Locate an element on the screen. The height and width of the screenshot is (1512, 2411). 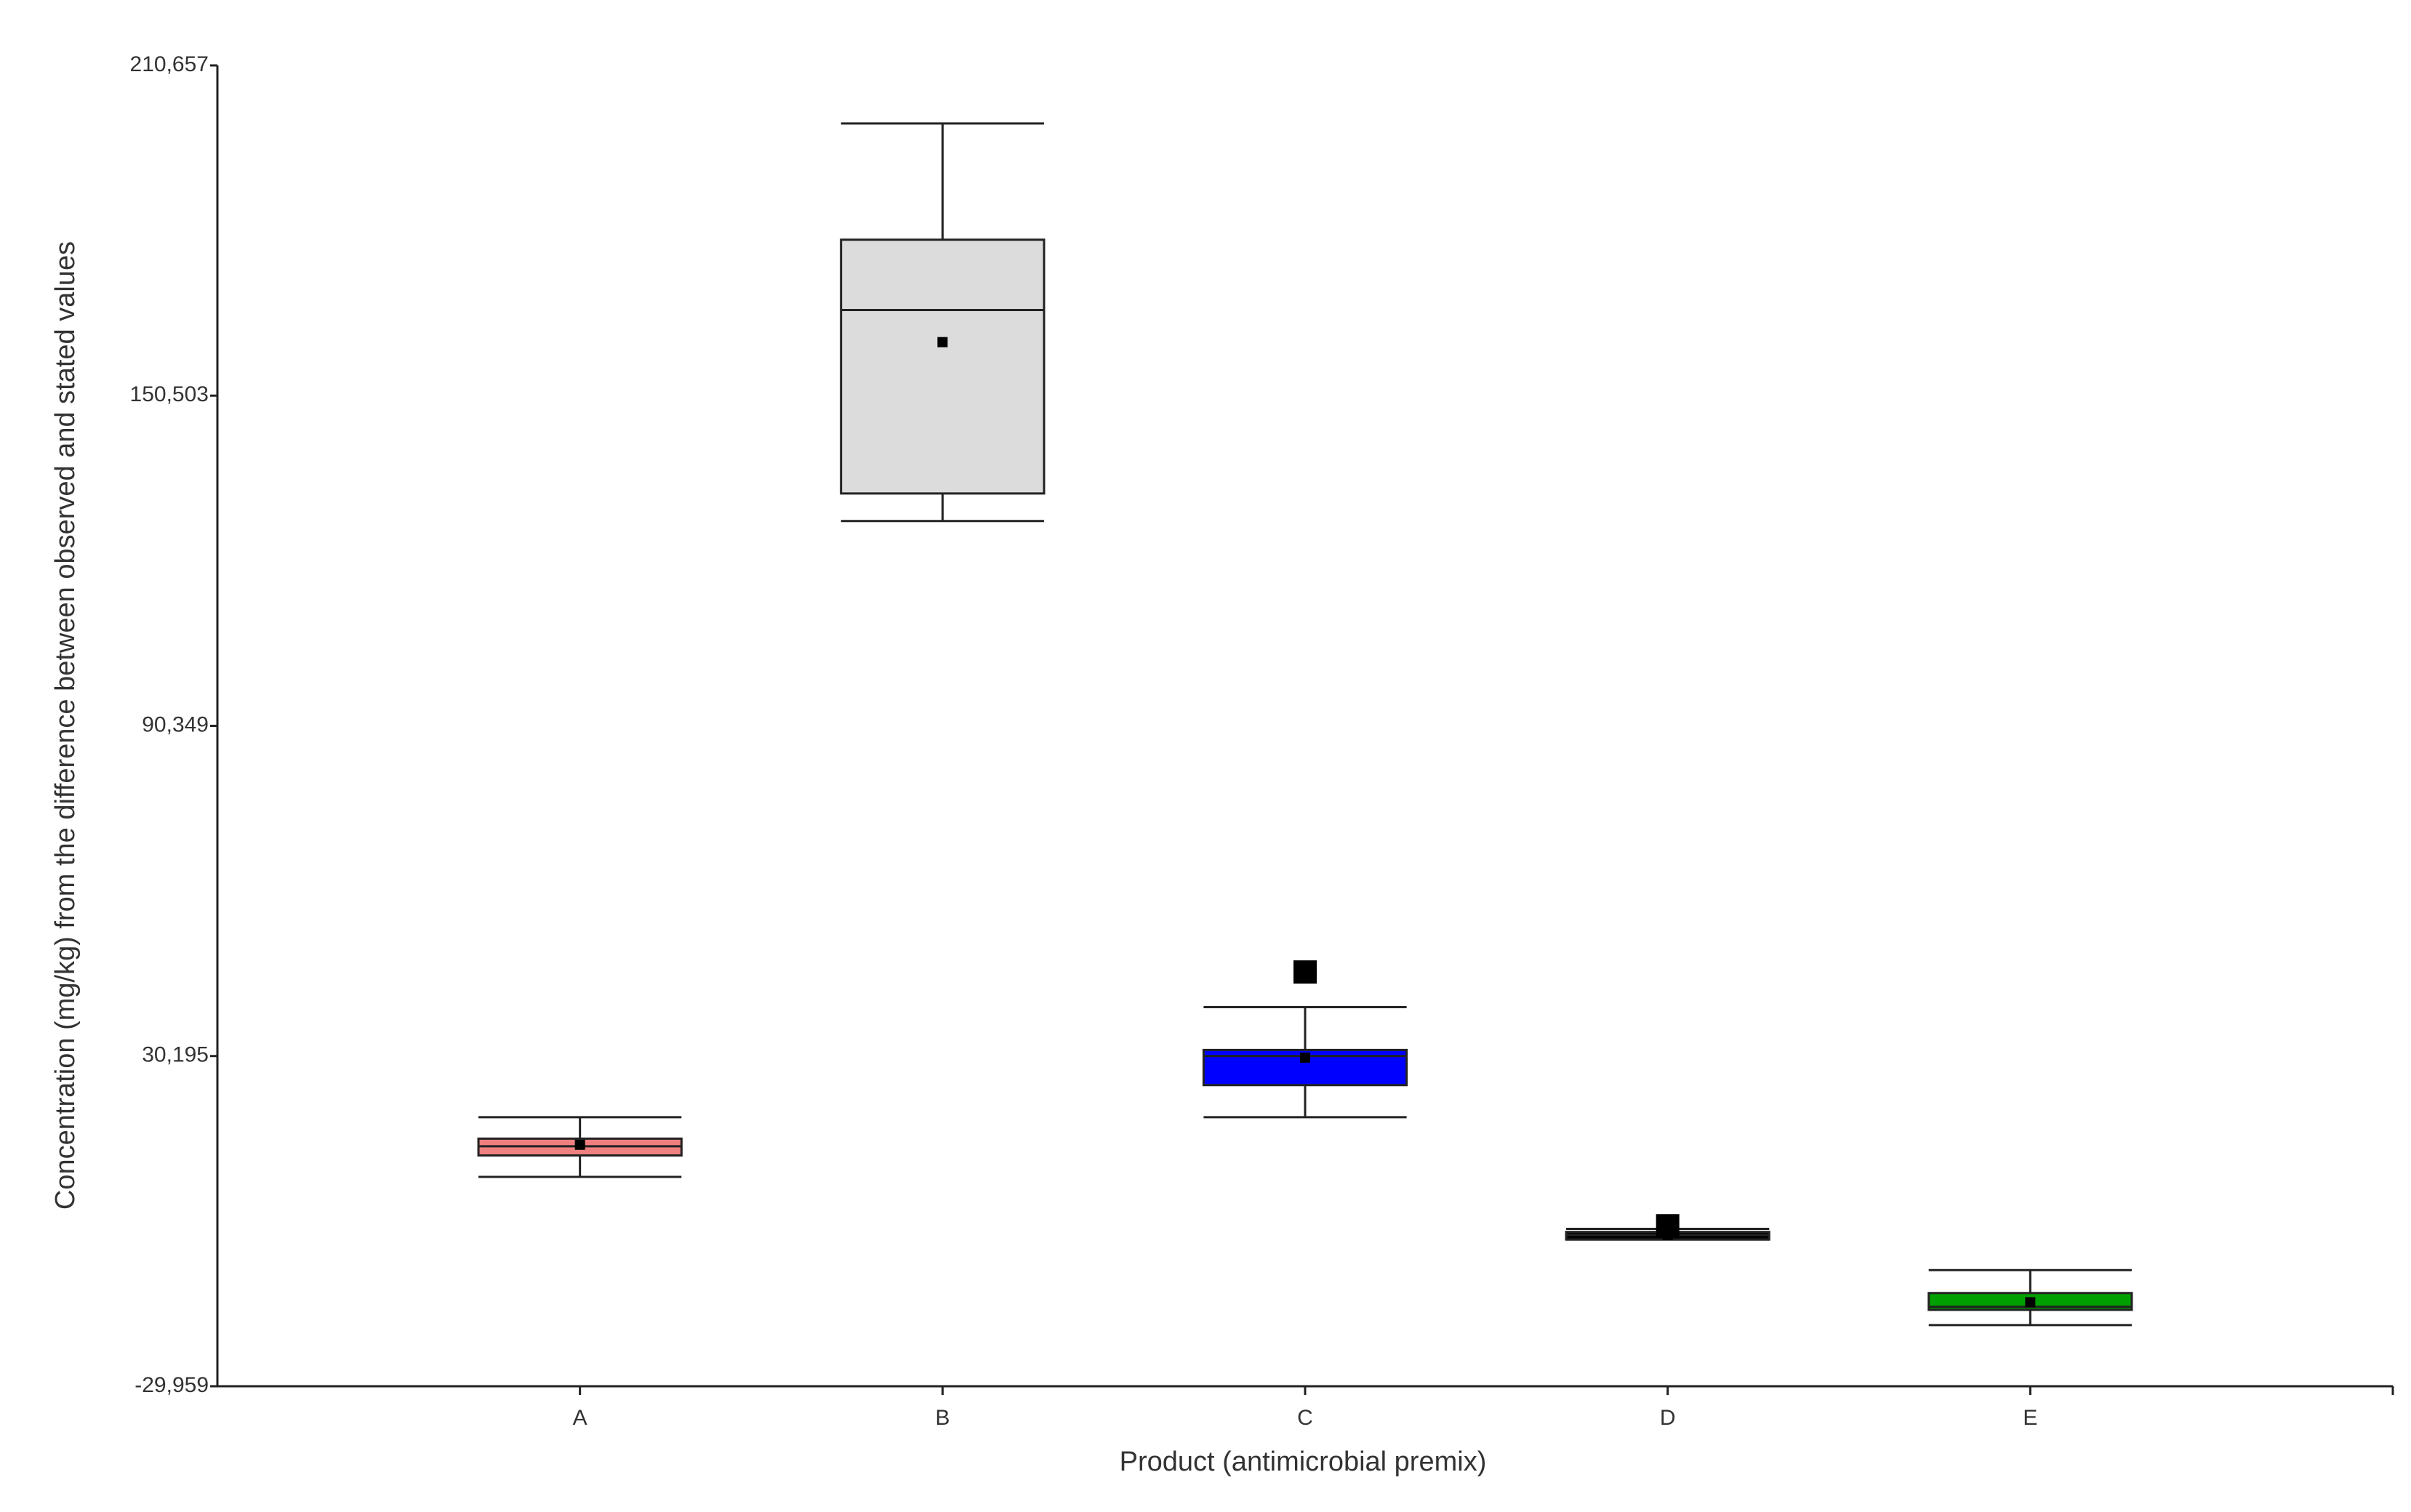
y-tick-label: 30,195 is located at coordinates (175, 1055).